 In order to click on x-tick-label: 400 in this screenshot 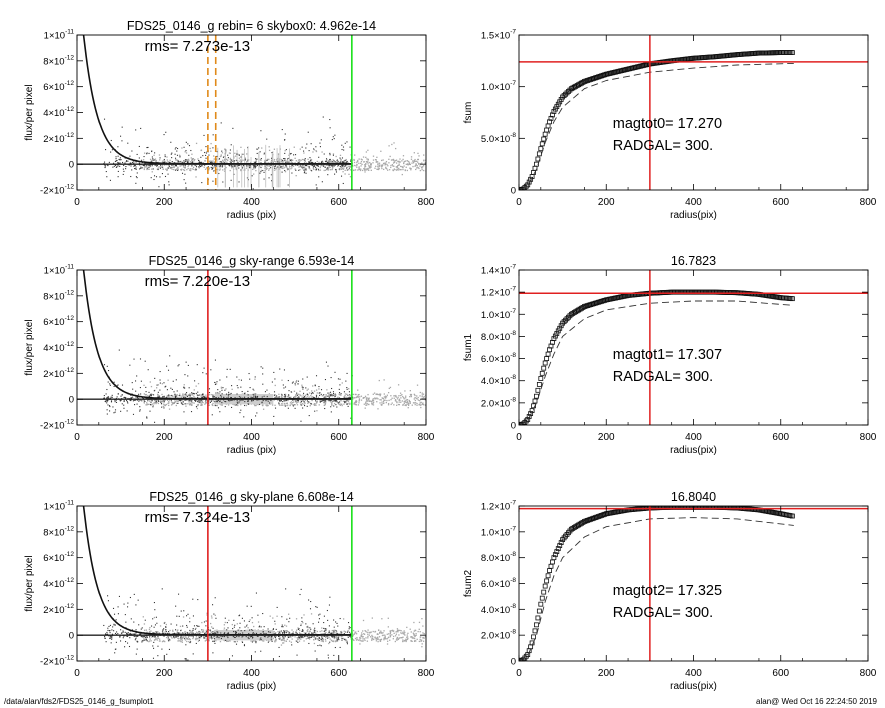, I will do `click(693, 202)`.